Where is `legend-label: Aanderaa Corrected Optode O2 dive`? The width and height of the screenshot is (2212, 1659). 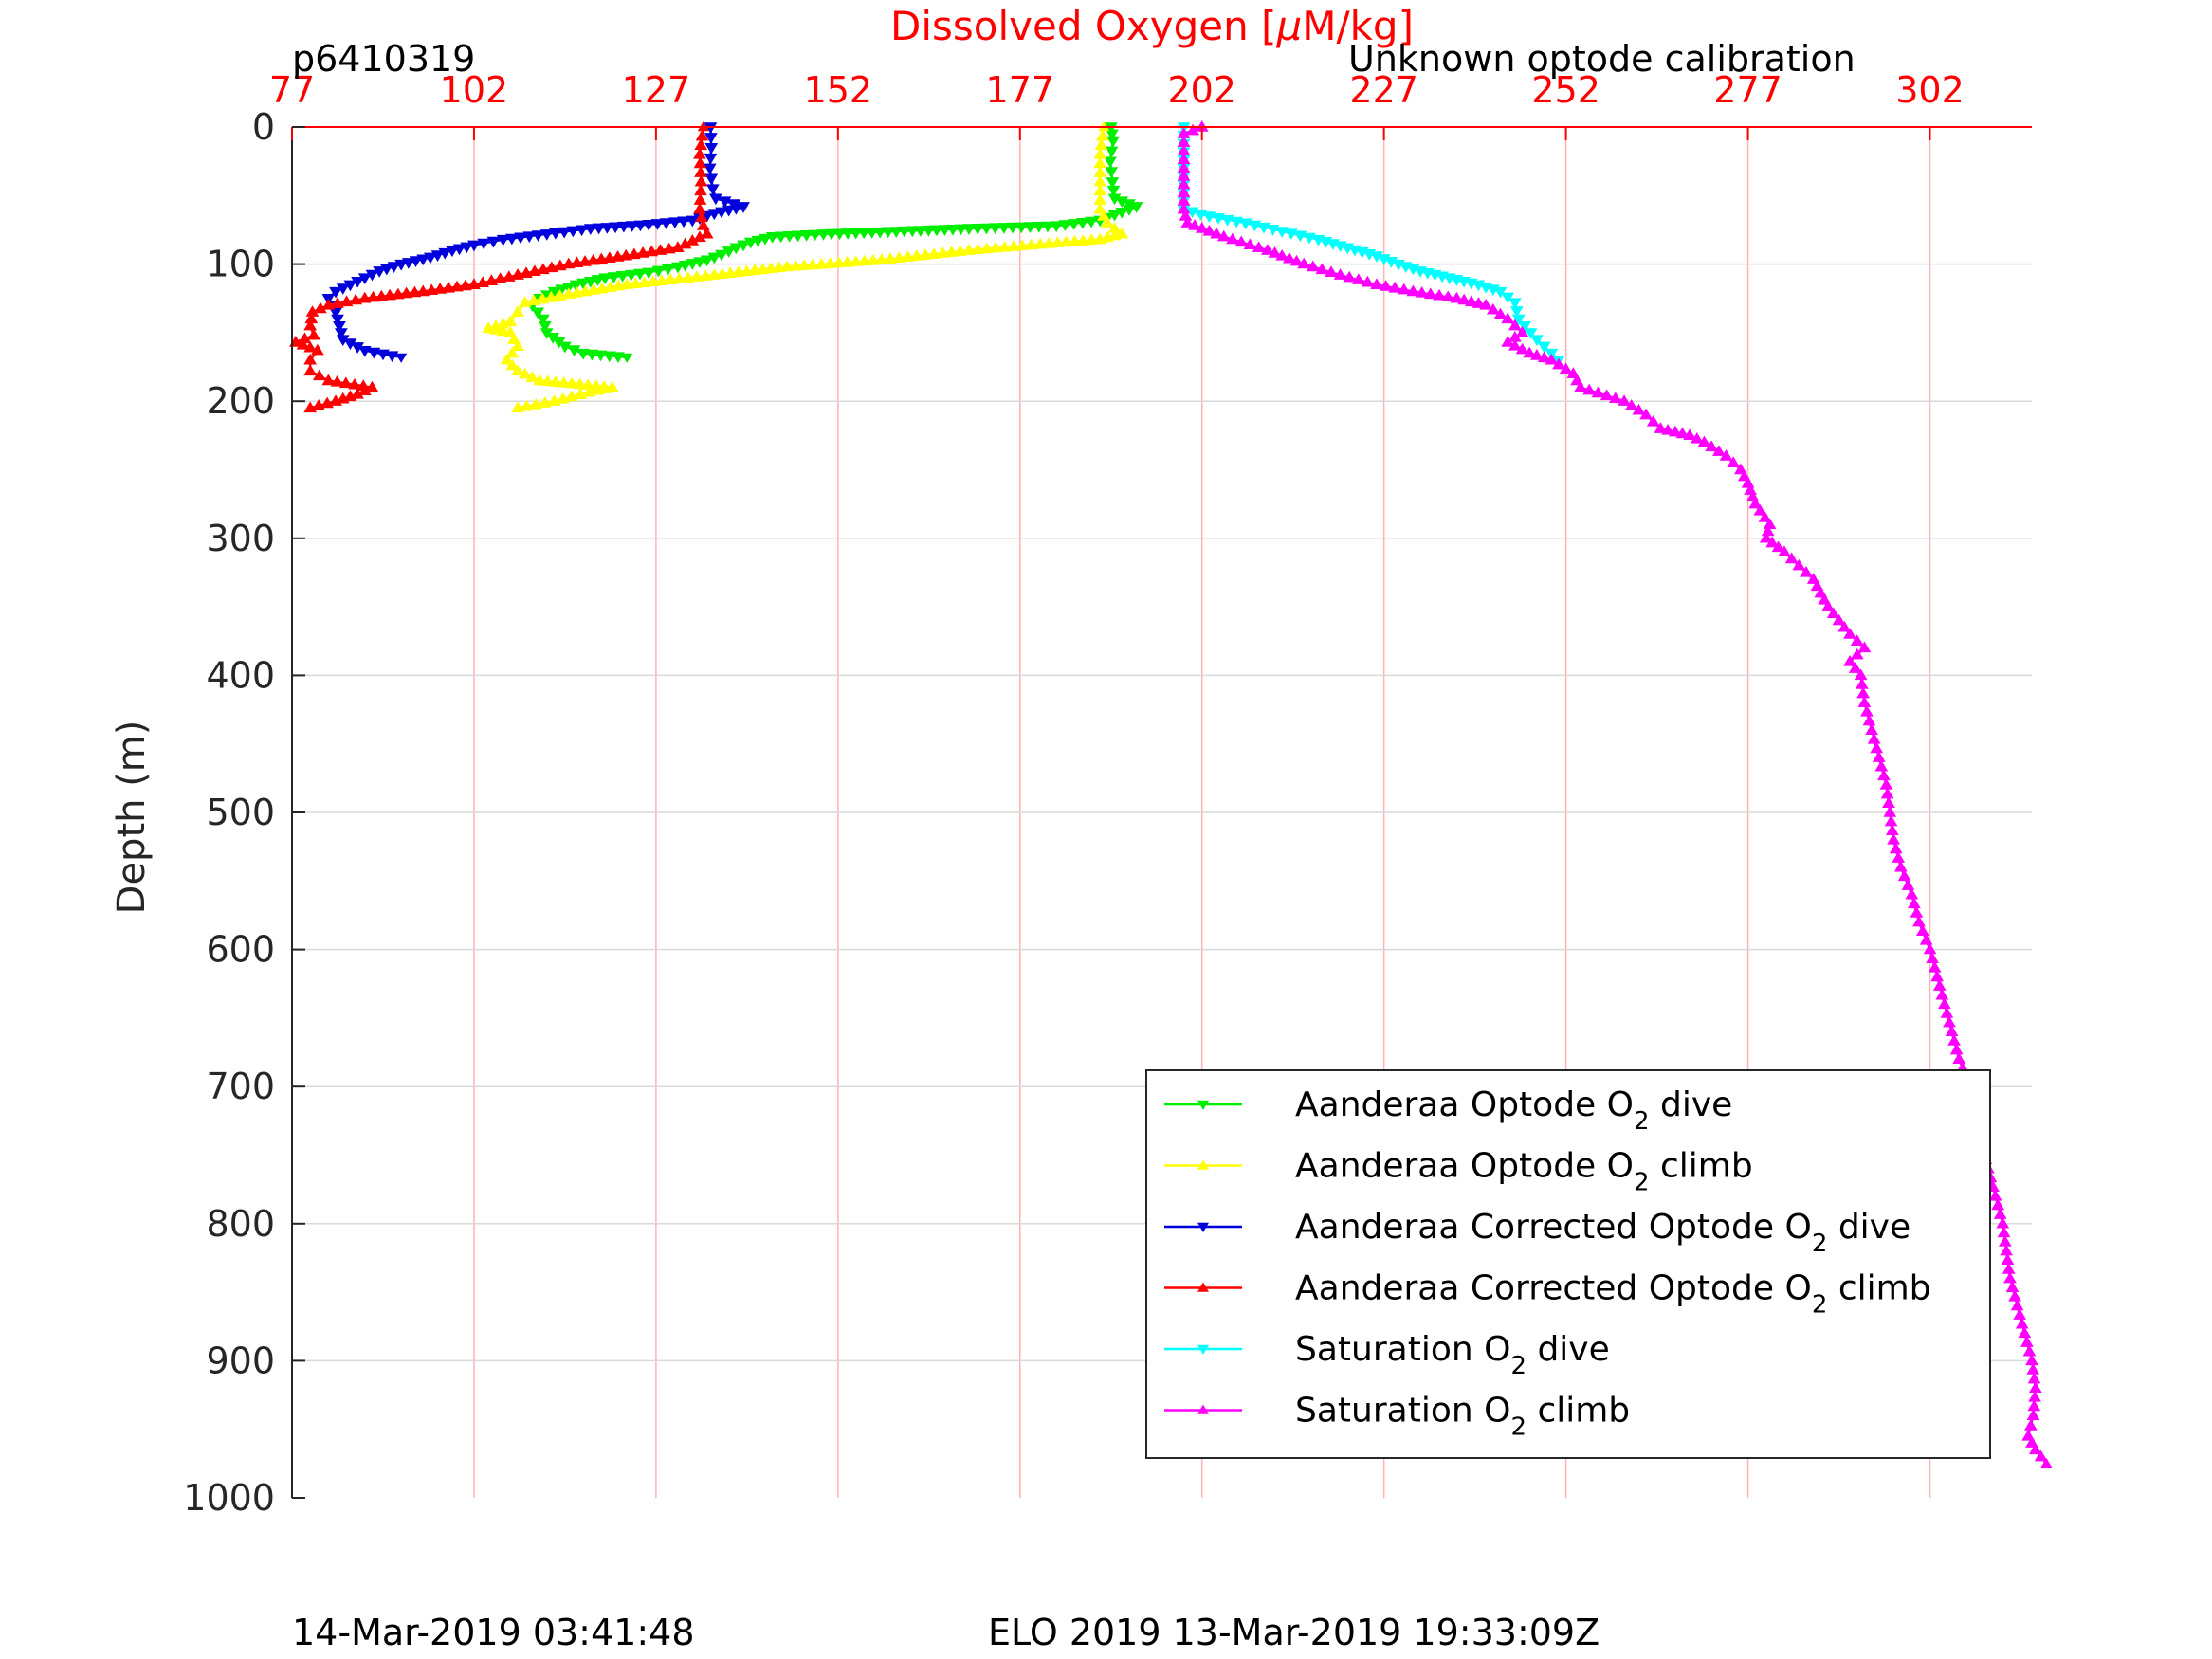
legend-label: Aanderaa Corrected Optode O2 dive is located at coordinates (1602, 1233).